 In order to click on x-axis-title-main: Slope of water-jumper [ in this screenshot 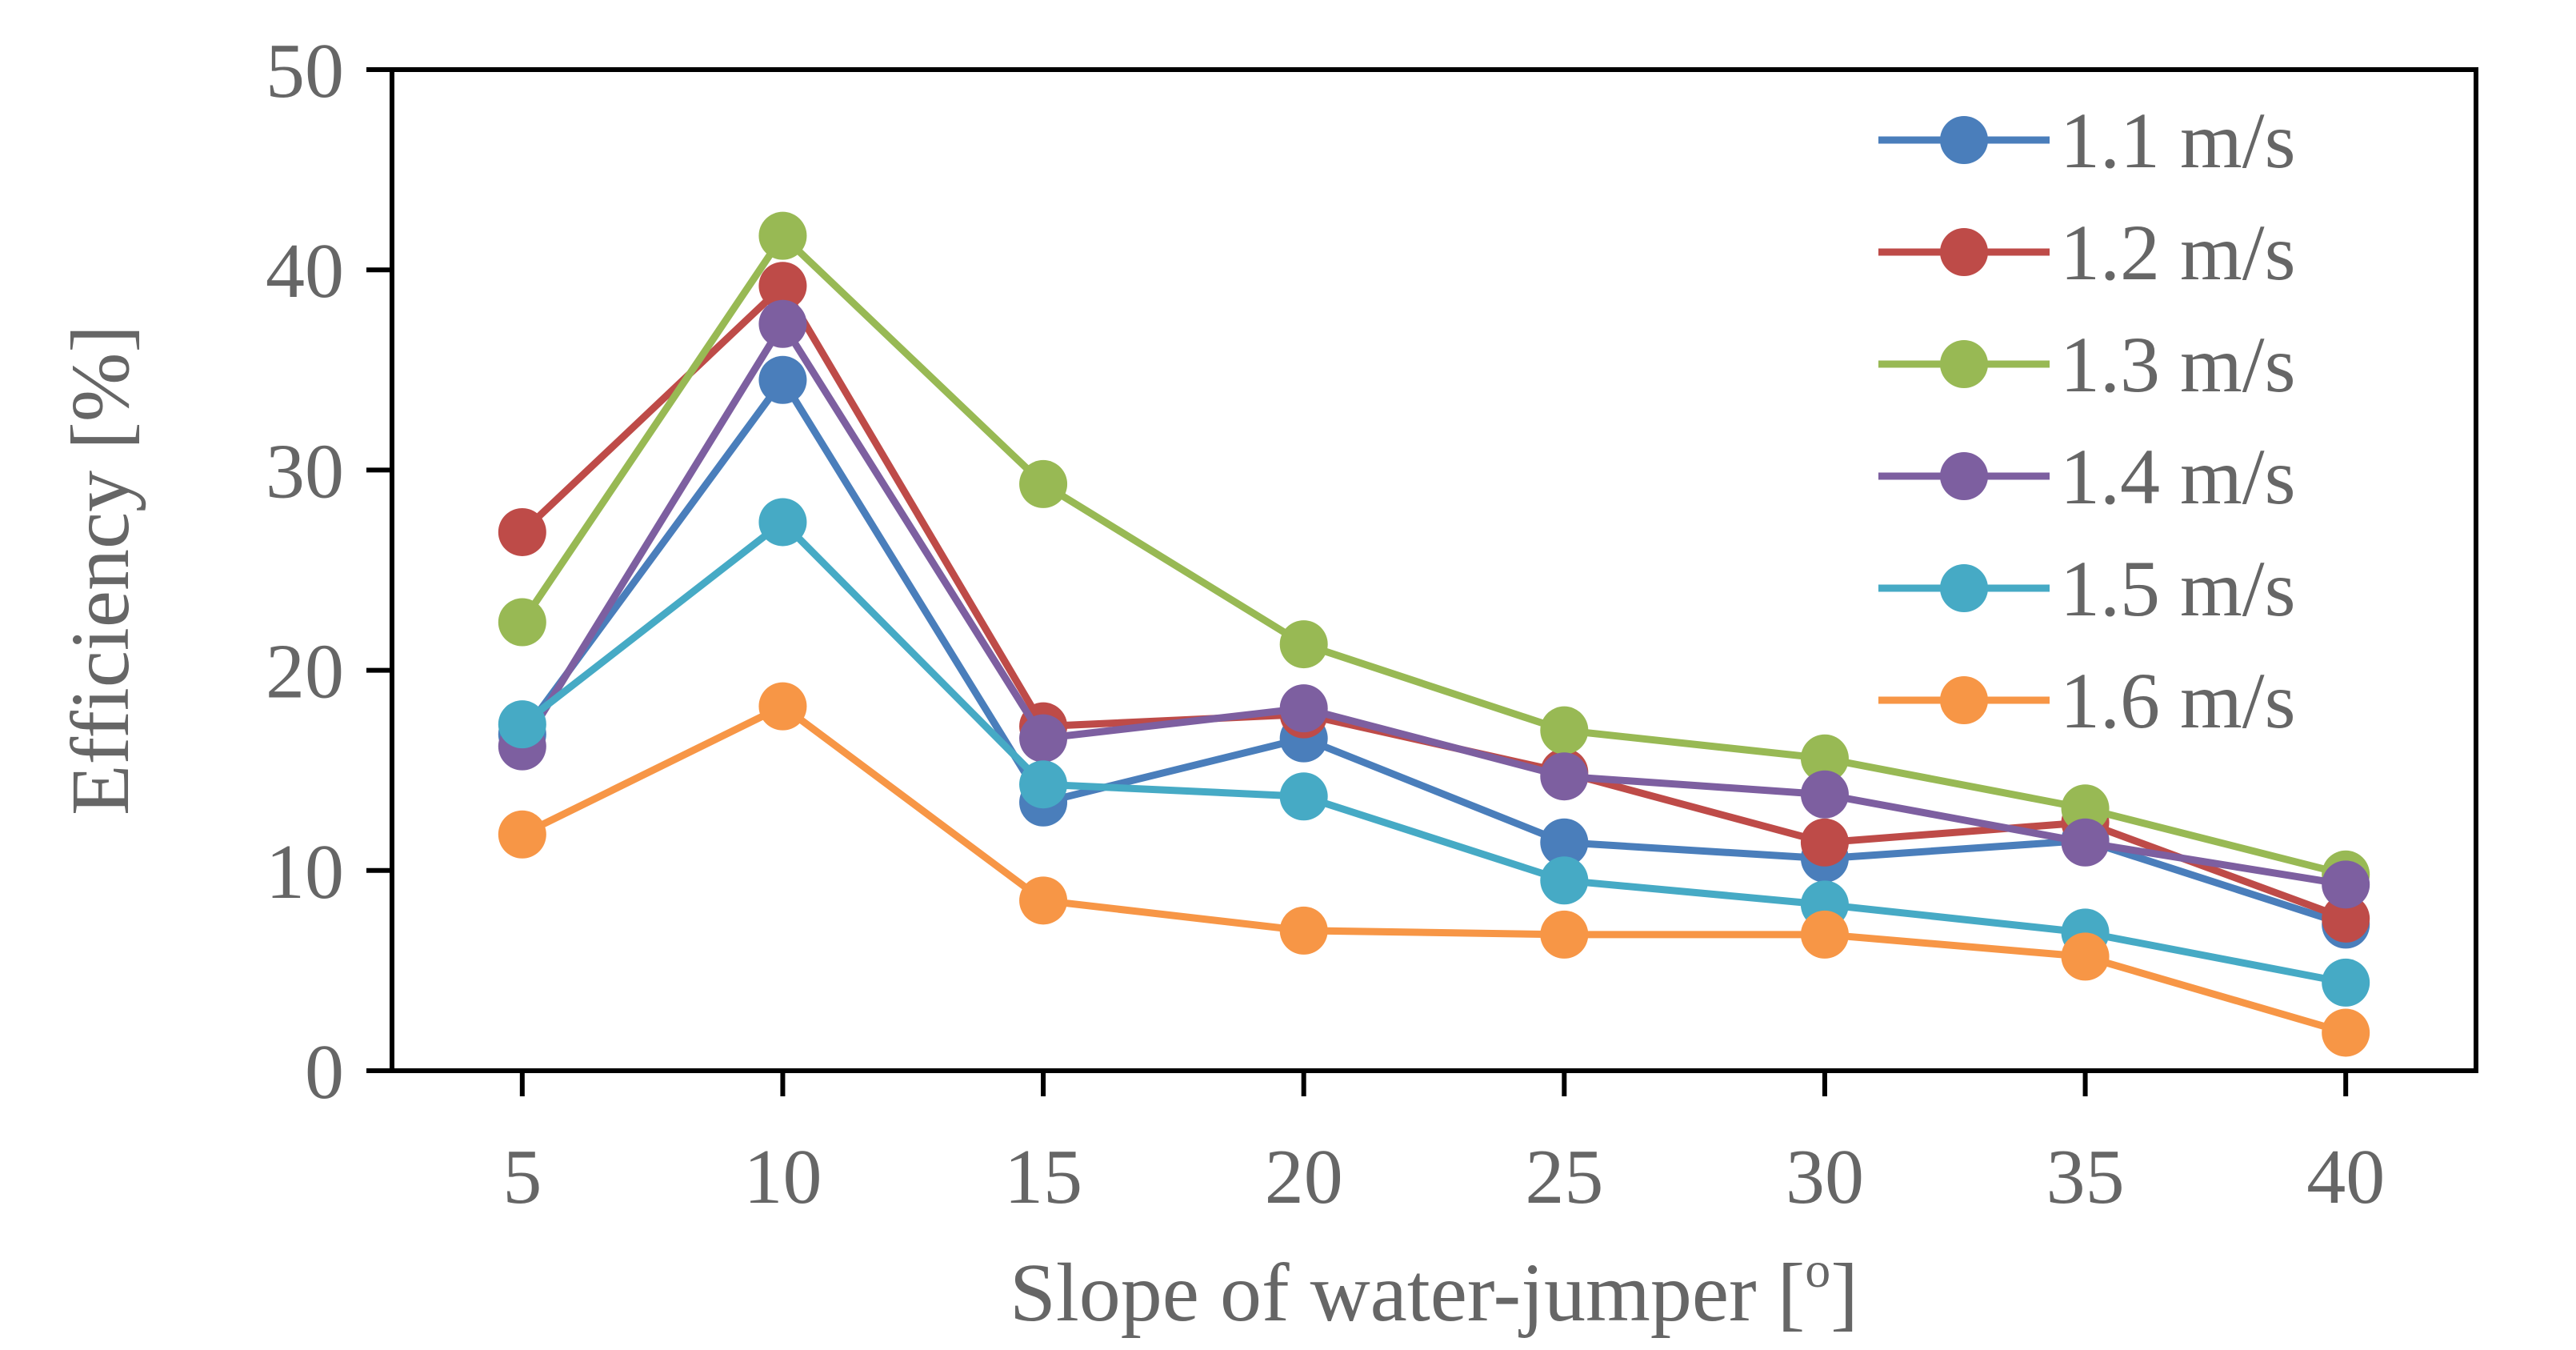, I will do `click(1407, 1293)`.